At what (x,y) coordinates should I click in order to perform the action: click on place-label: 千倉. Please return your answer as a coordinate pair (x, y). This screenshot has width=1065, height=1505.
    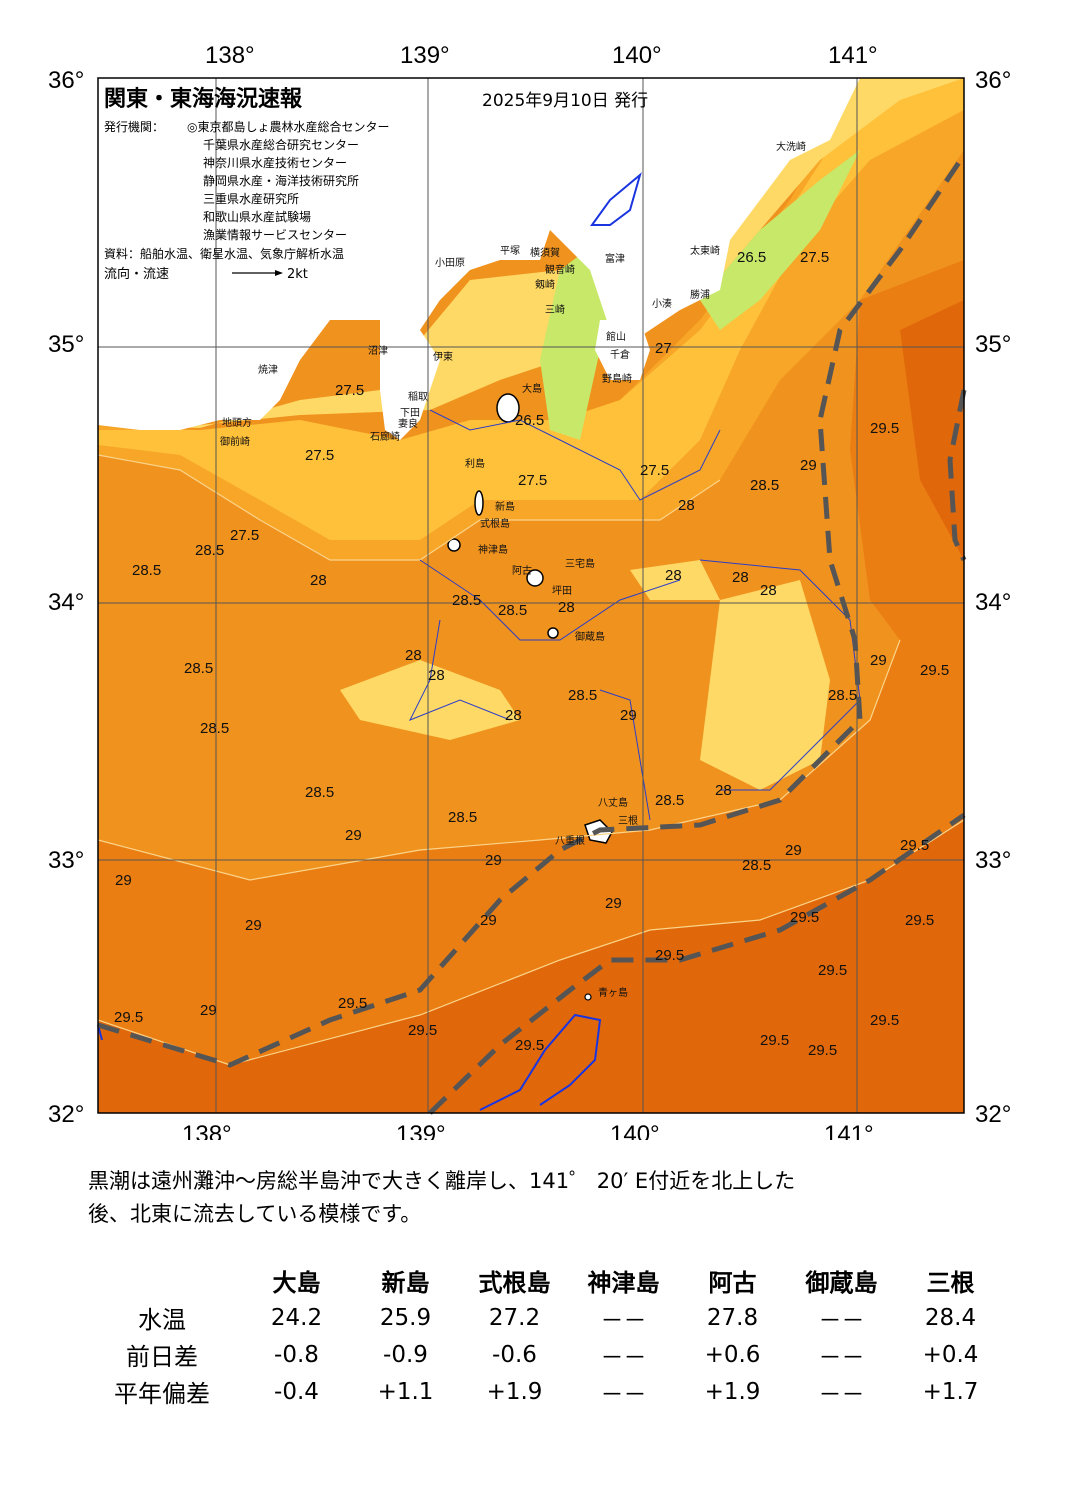
    Looking at the image, I should click on (620, 354).